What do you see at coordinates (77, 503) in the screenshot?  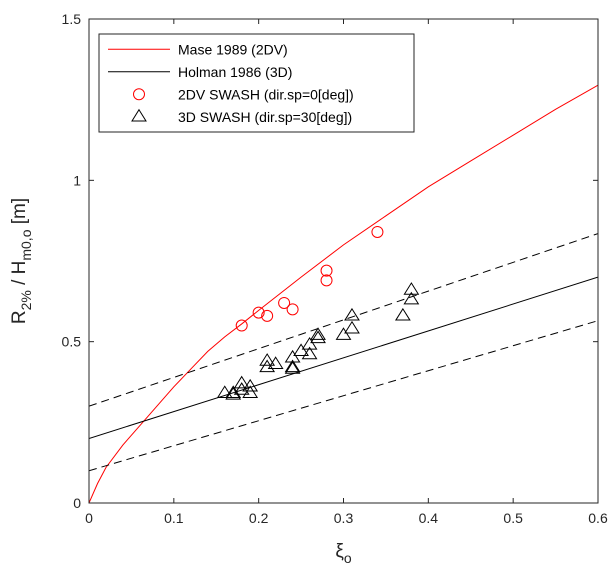 I see `y-tick-label: 0` at bounding box center [77, 503].